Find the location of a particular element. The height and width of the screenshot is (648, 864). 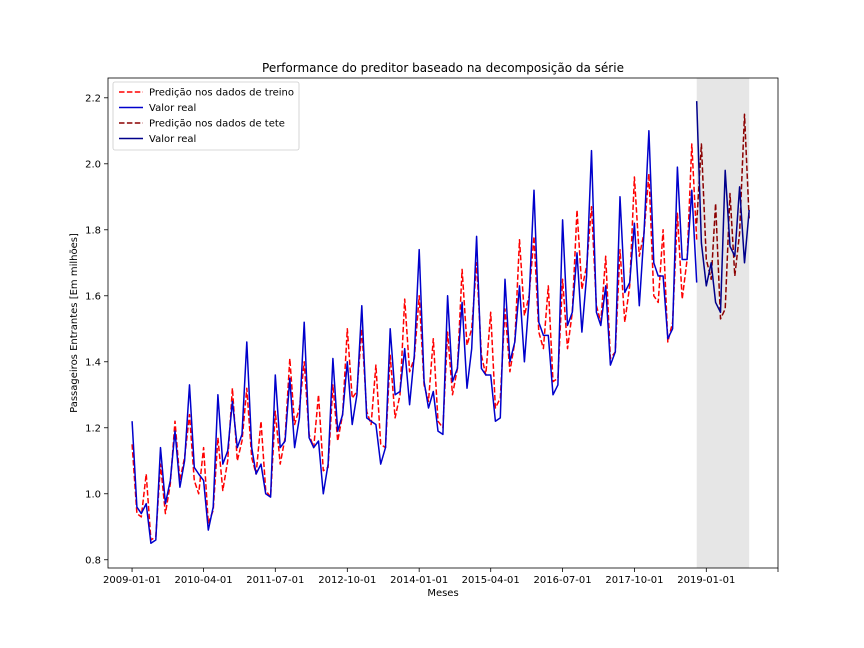

y-tick-label: 1.6 is located at coordinates (93, 296).